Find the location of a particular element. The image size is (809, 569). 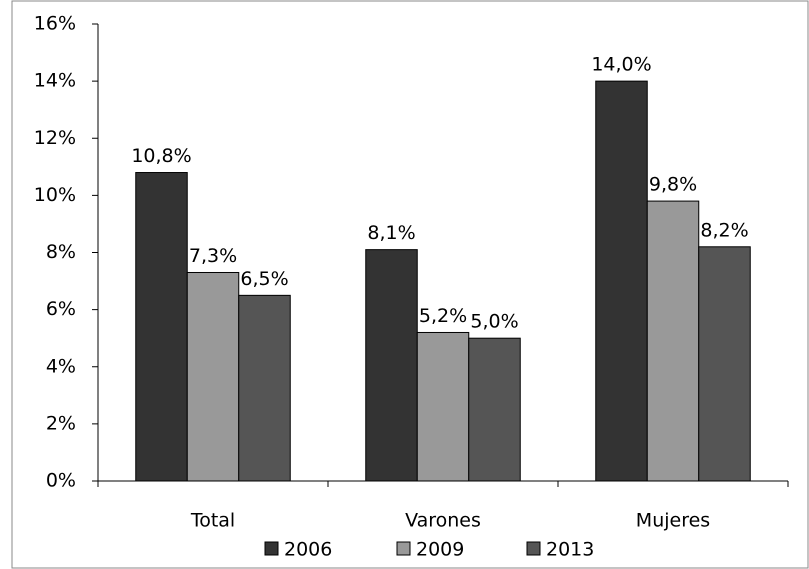

data-label: 8,1% is located at coordinates (391, 233).